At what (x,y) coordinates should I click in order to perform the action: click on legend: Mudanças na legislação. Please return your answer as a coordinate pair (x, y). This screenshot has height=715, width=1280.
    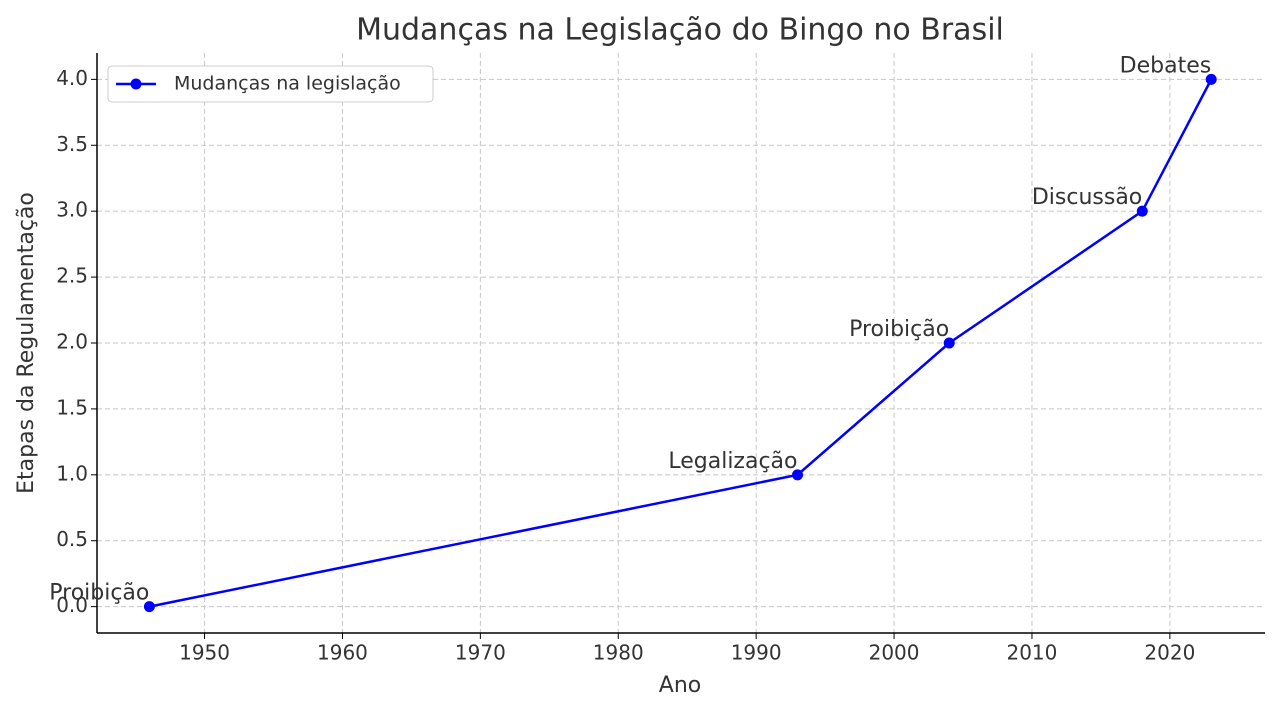
    Looking at the image, I should click on (270, 84).